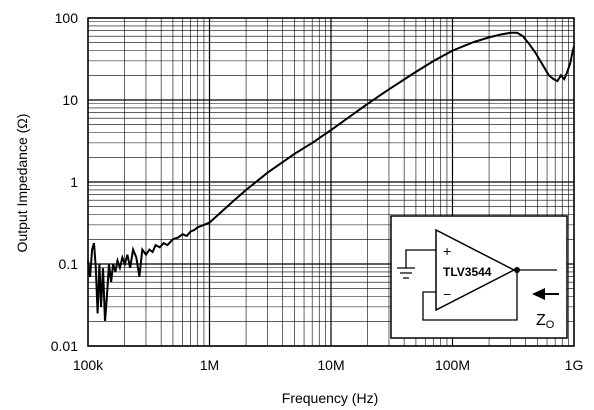  I want to click on y-tick-labels: 0.01 0.1 1 10 100, so click(64, 182).